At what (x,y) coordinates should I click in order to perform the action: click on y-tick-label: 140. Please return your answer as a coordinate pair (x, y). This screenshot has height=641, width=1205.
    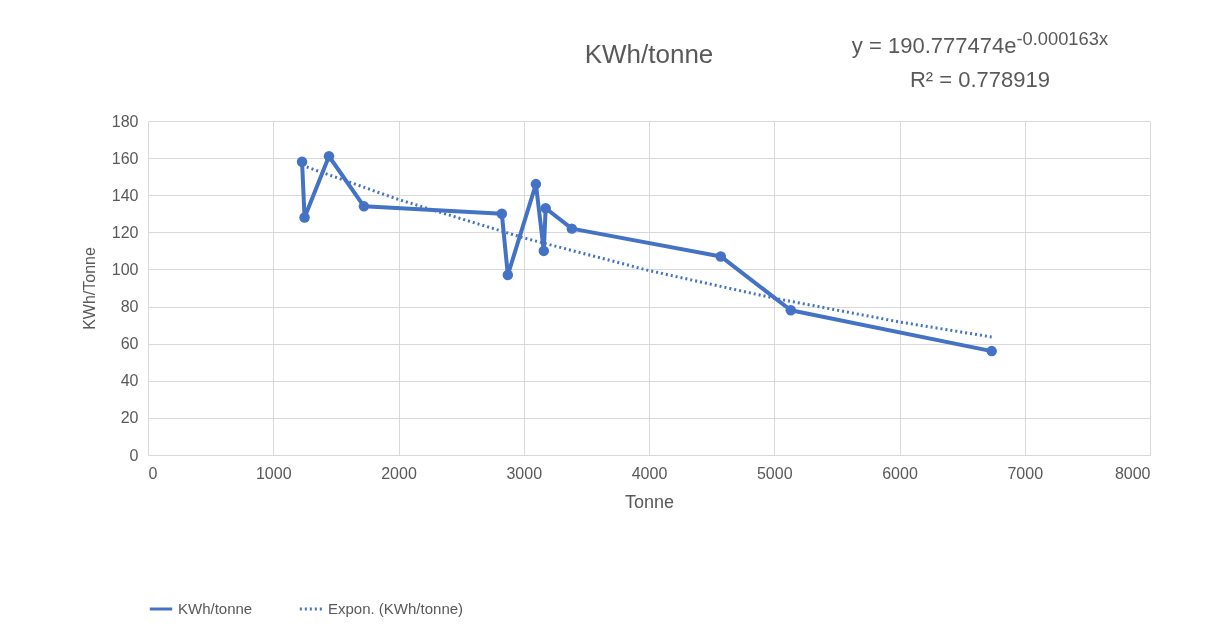
    Looking at the image, I should click on (125, 195).